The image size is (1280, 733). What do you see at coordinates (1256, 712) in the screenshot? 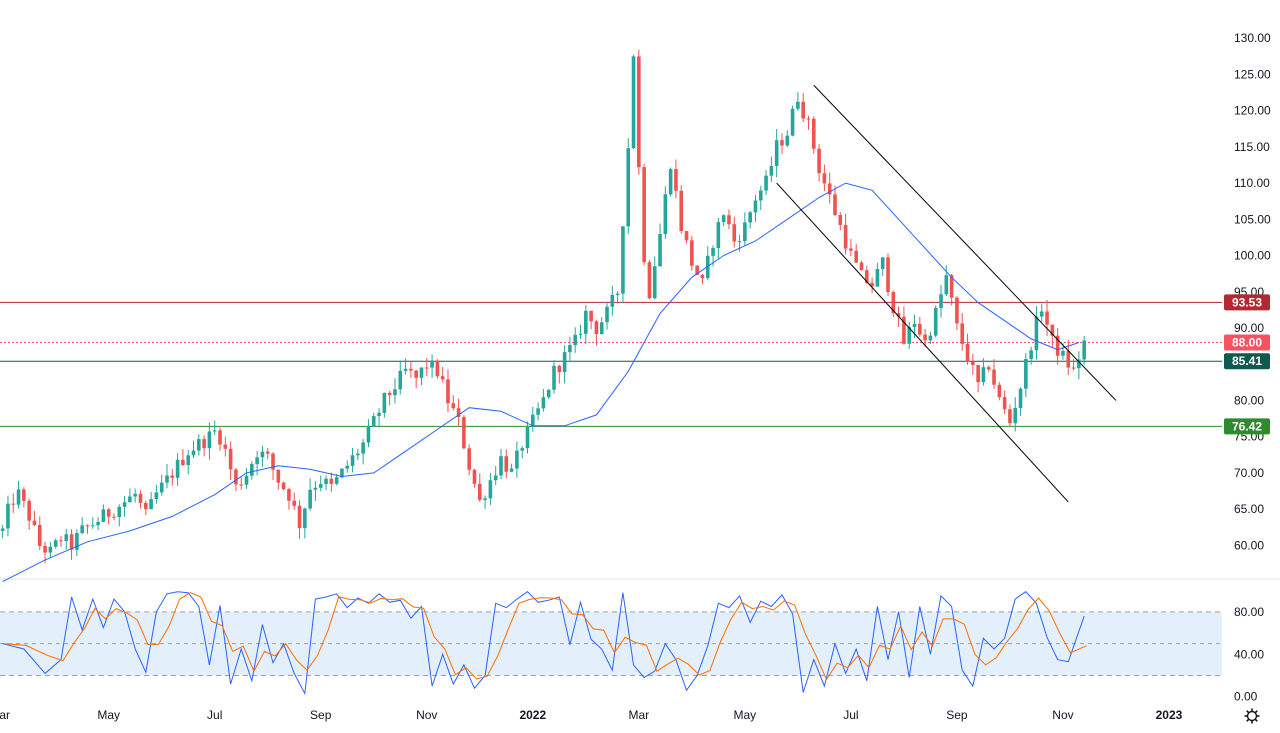
I see `gear-tooth` at bounding box center [1256, 712].